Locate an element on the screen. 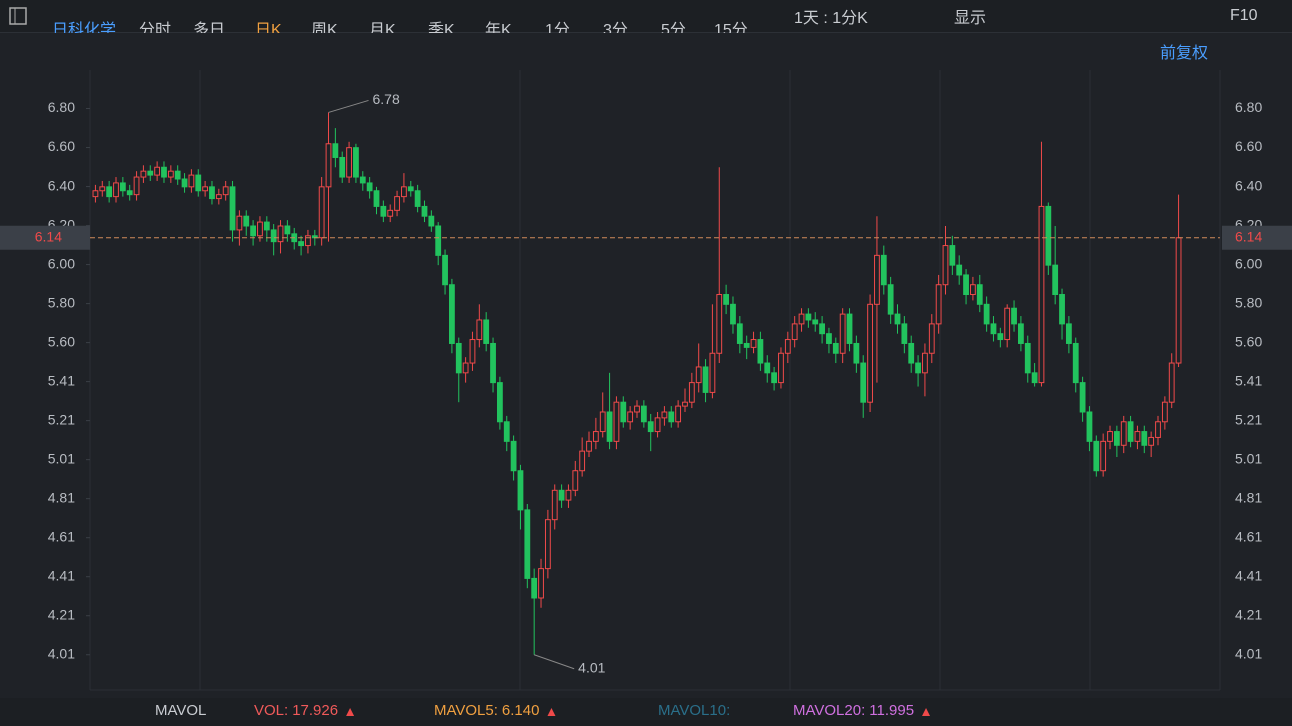  y-tick-label-right: 5.80 is located at coordinates (1248, 302).